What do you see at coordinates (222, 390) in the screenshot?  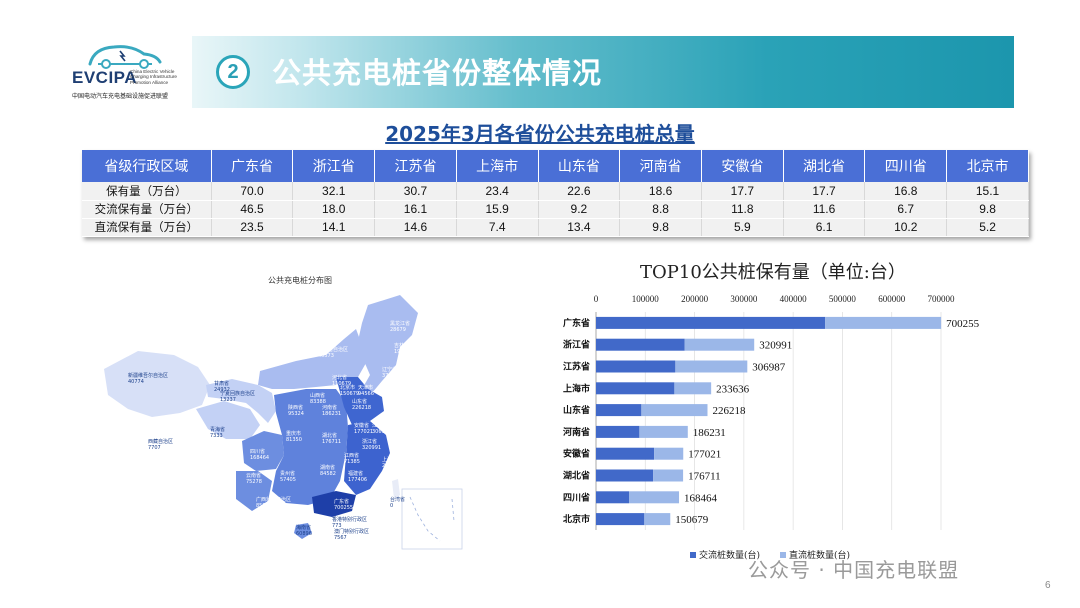 I see `map-province-value: 24932` at bounding box center [222, 390].